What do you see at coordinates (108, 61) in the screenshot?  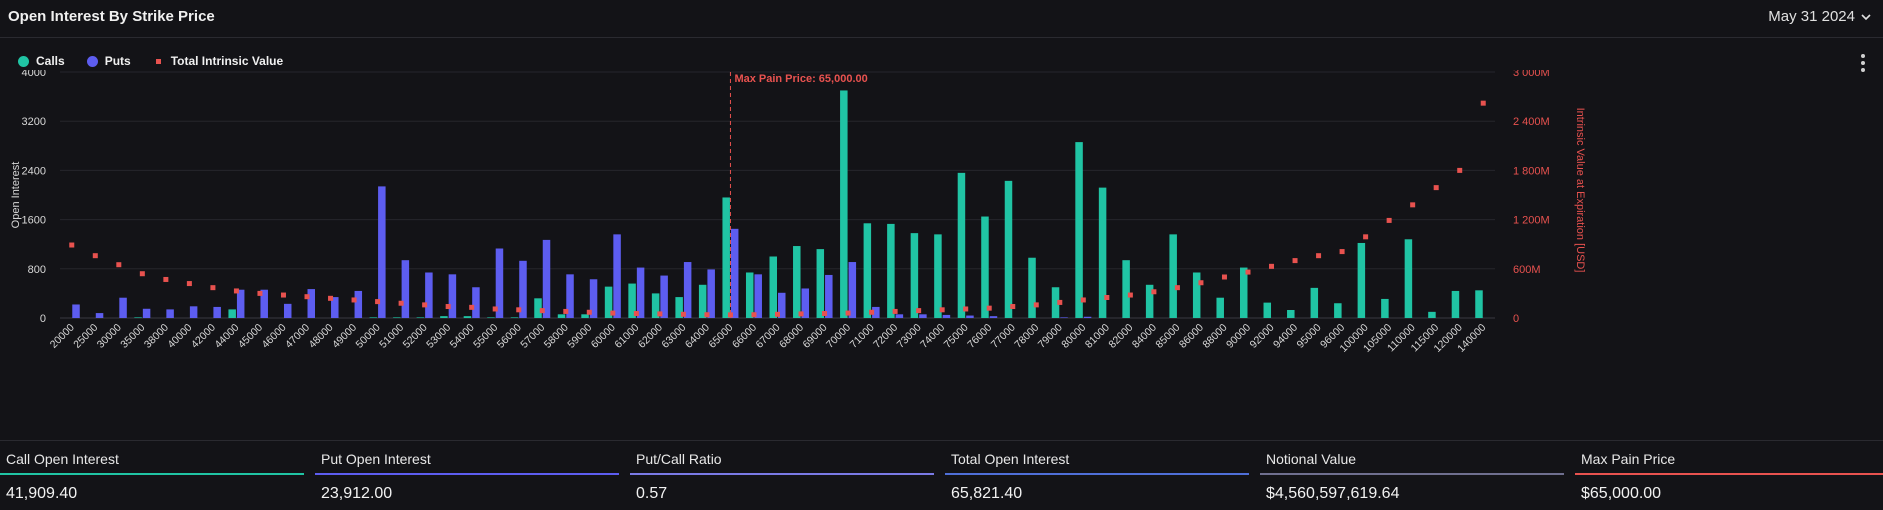 I see `legend-item-puts: Puts` at bounding box center [108, 61].